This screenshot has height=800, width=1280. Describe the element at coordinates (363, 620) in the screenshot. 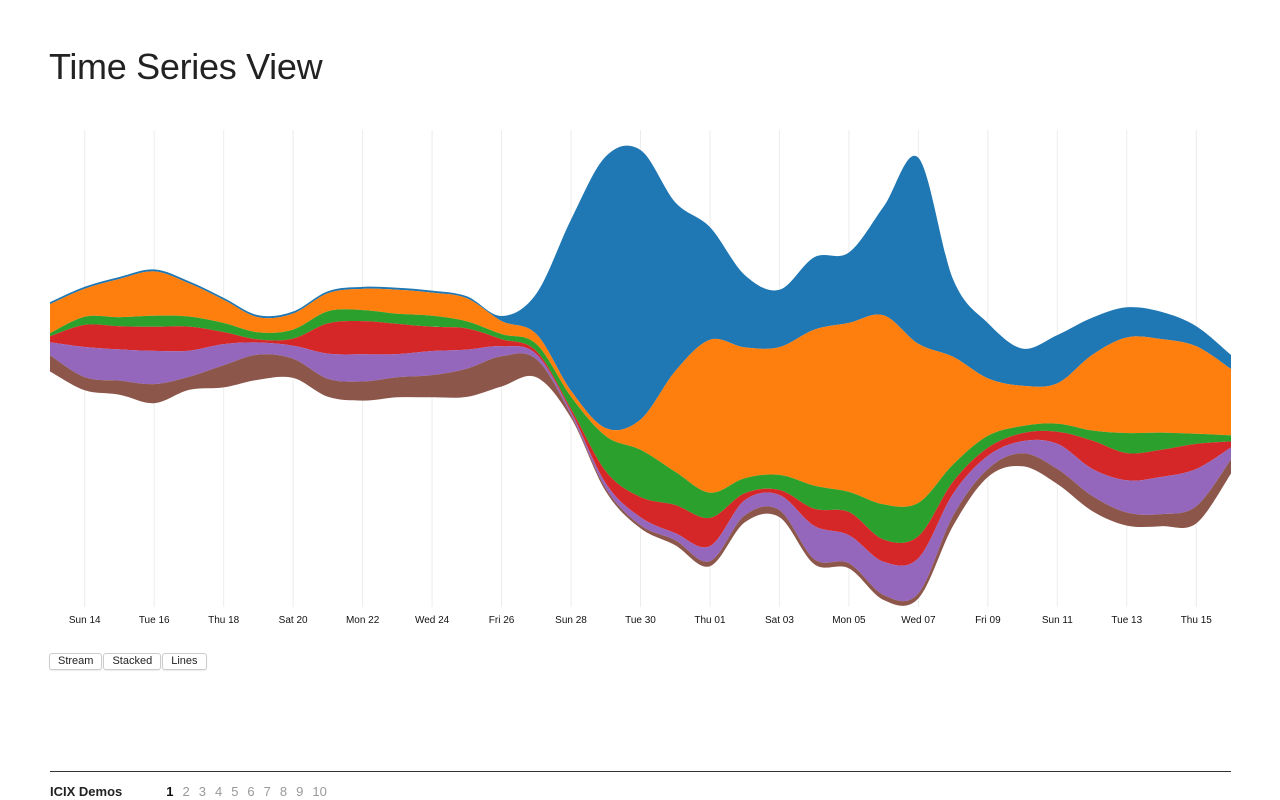

I see `x-tick-label: Mon 22` at that location.